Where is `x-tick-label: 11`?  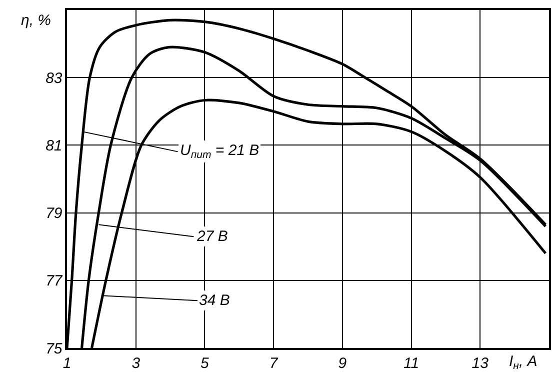
x-tick-label: 11 is located at coordinates (412, 363).